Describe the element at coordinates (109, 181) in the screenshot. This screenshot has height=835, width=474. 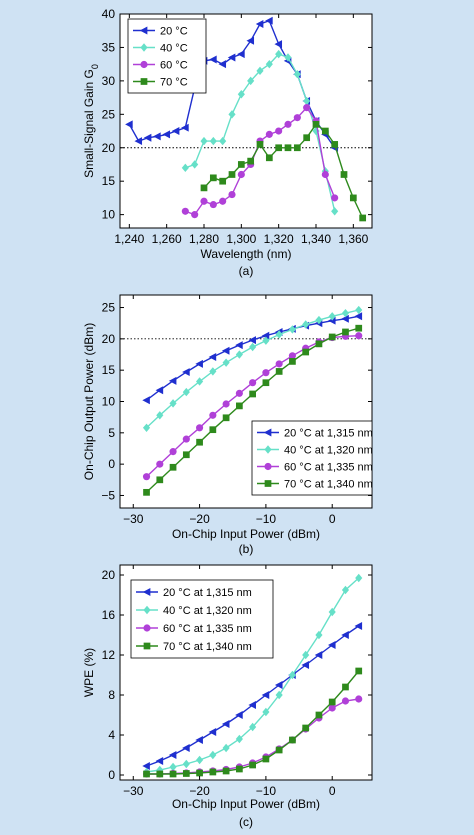
I see `y-tick-label: 15` at that location.